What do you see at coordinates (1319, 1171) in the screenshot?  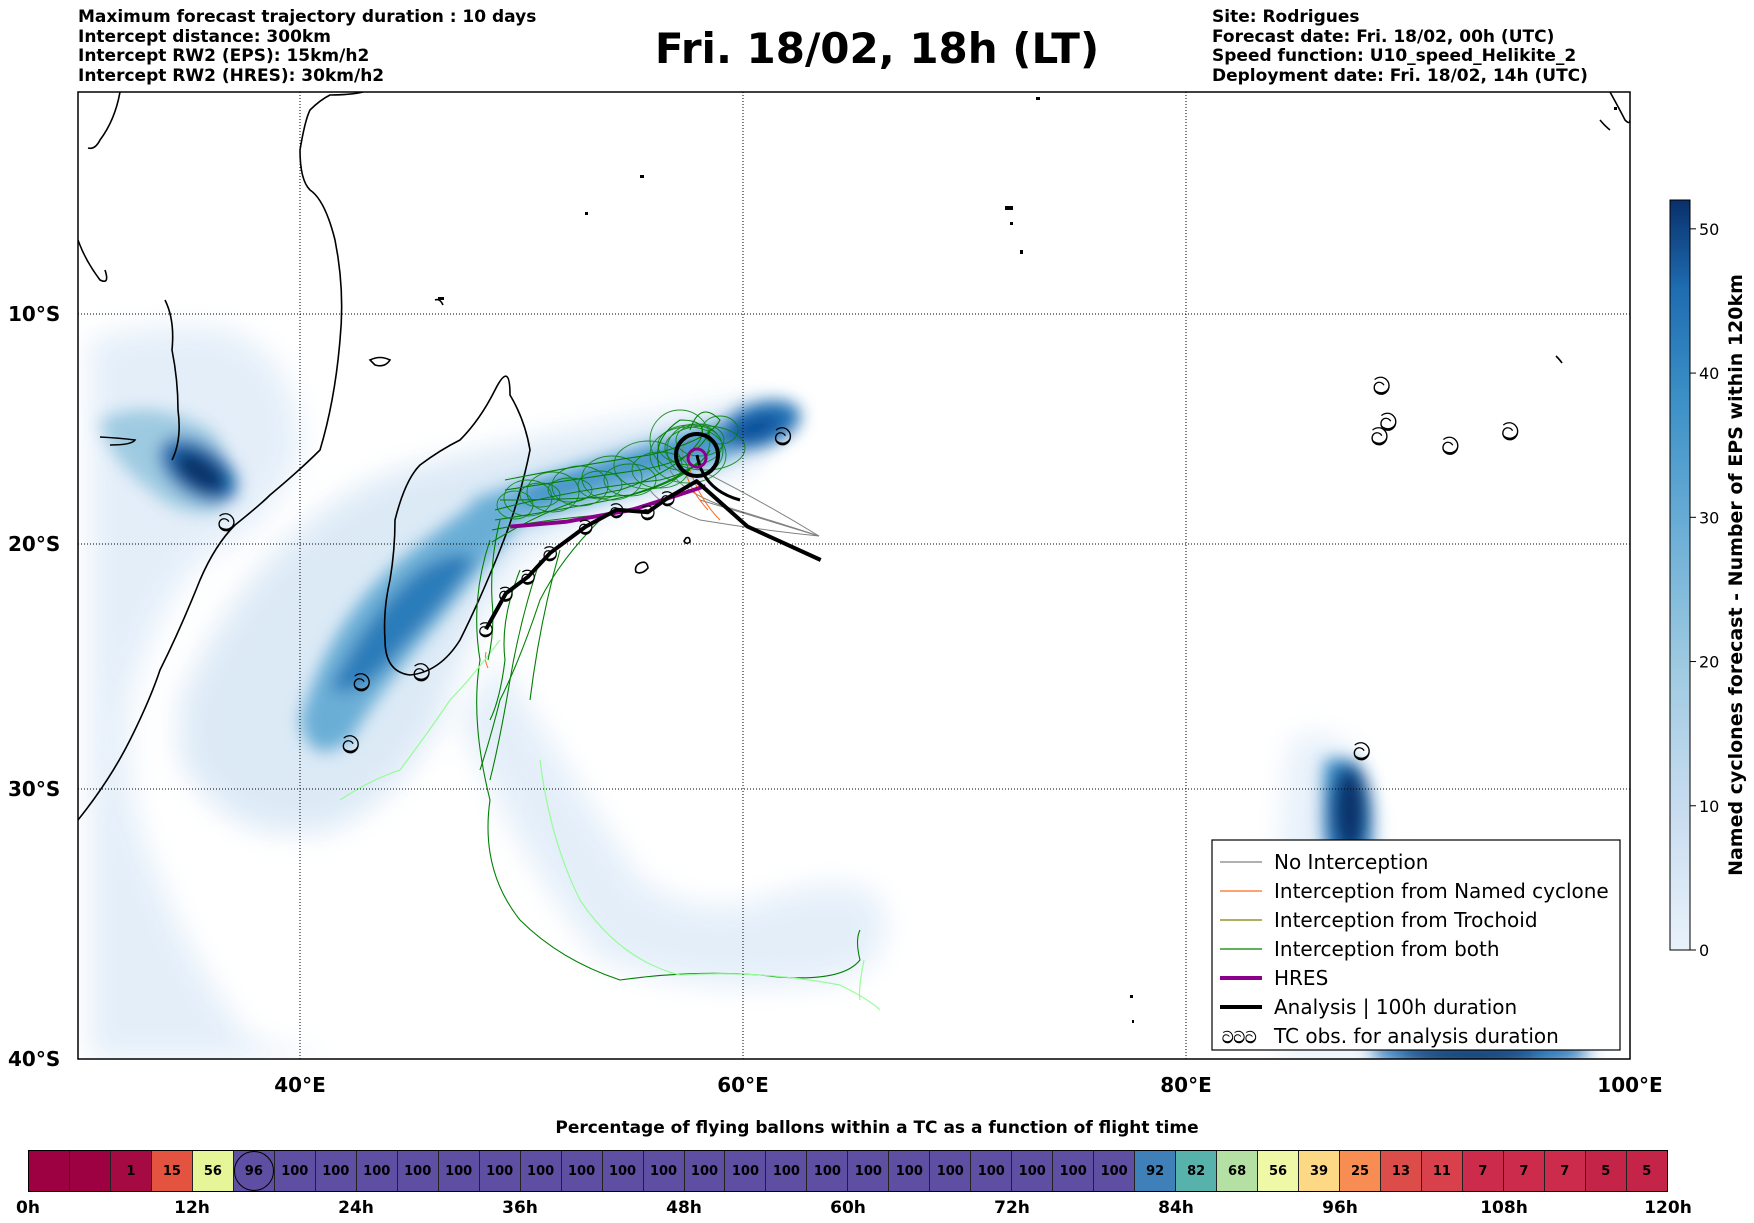 I see `strip-cell-value: 39` at bounding box center [1319, 1171].